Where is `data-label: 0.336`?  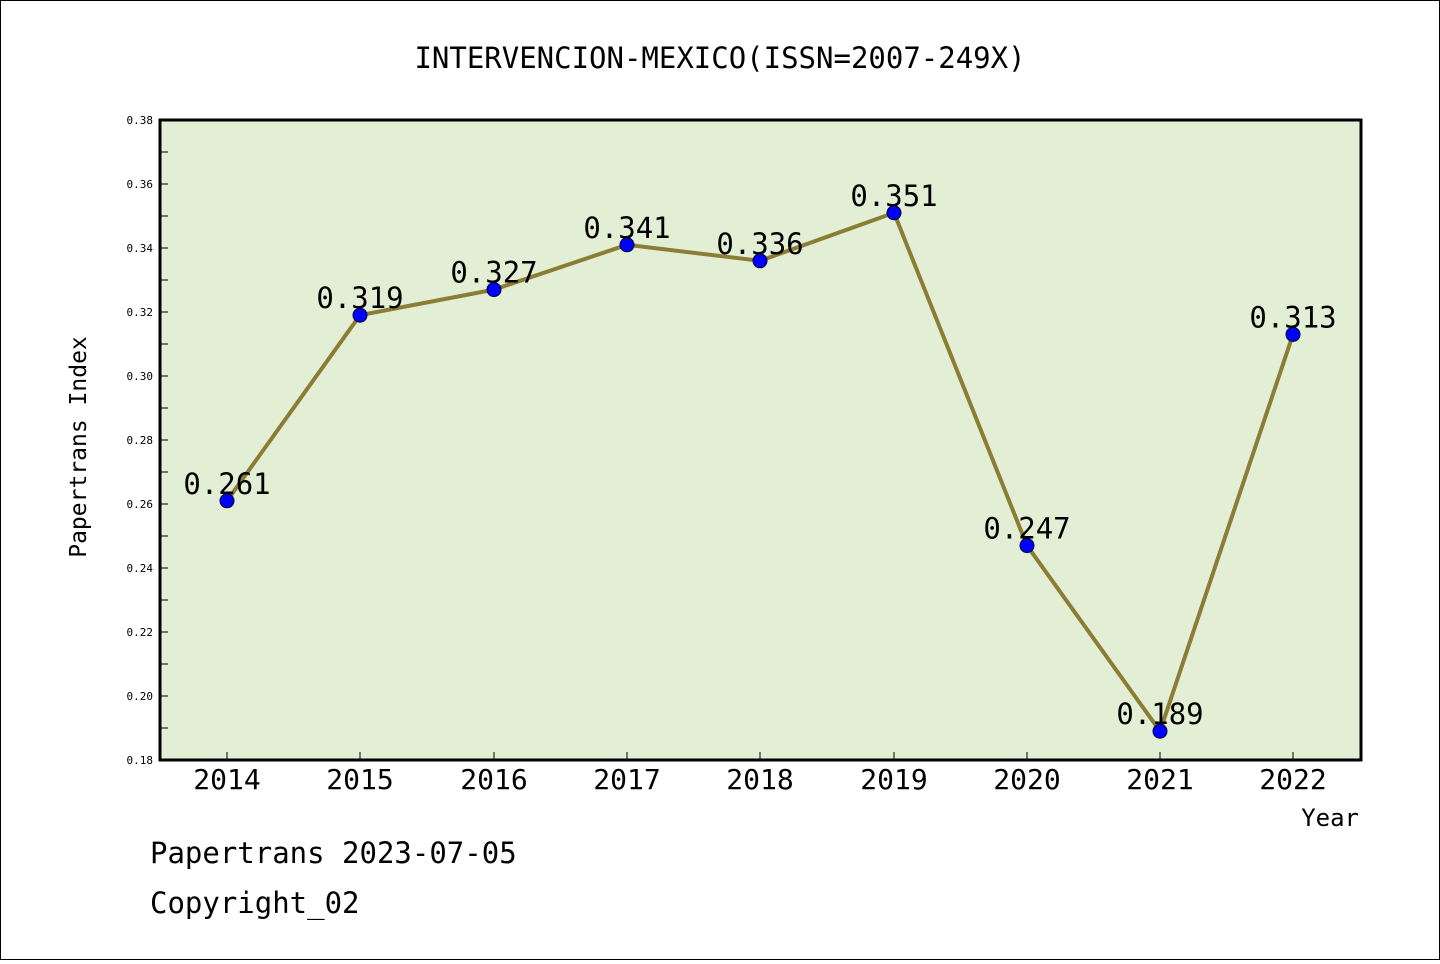
data-label: 0.336 is located at coordinates (759, 244).